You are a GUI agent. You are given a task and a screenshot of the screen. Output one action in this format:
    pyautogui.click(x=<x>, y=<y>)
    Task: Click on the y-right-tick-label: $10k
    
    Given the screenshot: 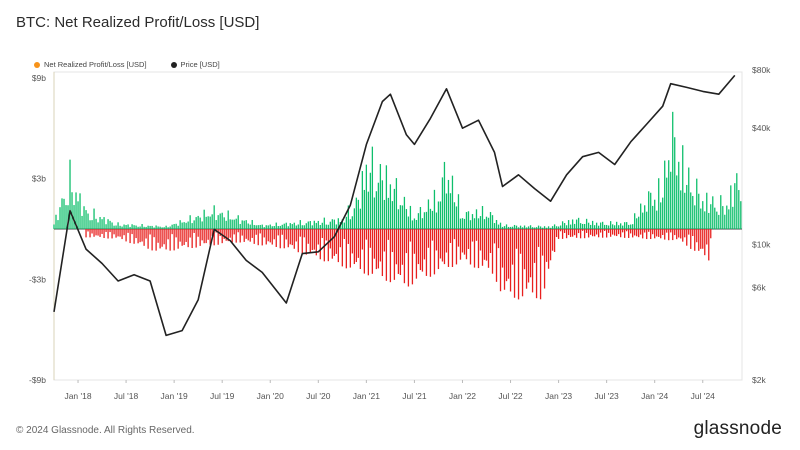 What is the action you would take?
    pyautogui.click(x=761, y=245)
    